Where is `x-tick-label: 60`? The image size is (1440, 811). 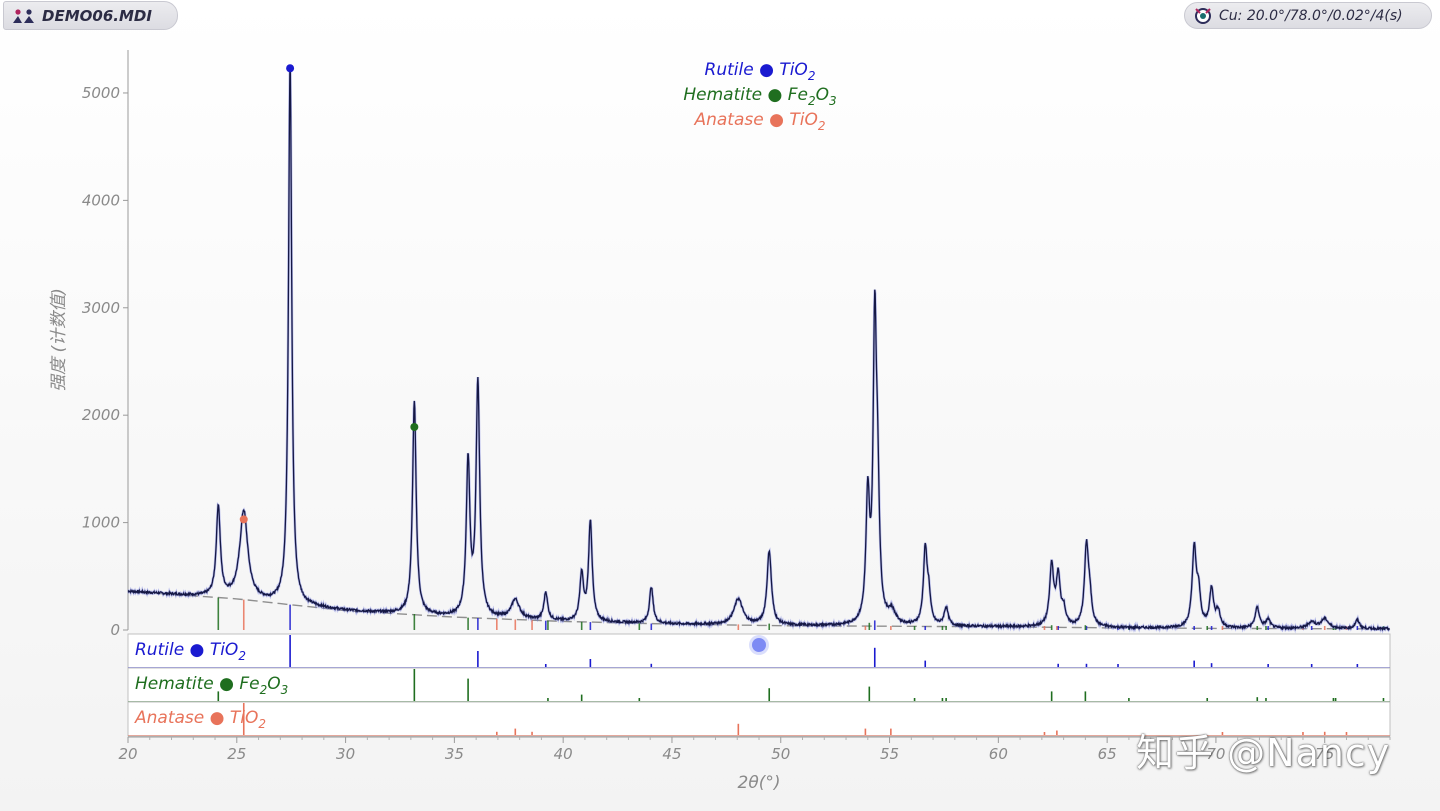
x-tick-label: 60 is located at coordinates (998, 754).